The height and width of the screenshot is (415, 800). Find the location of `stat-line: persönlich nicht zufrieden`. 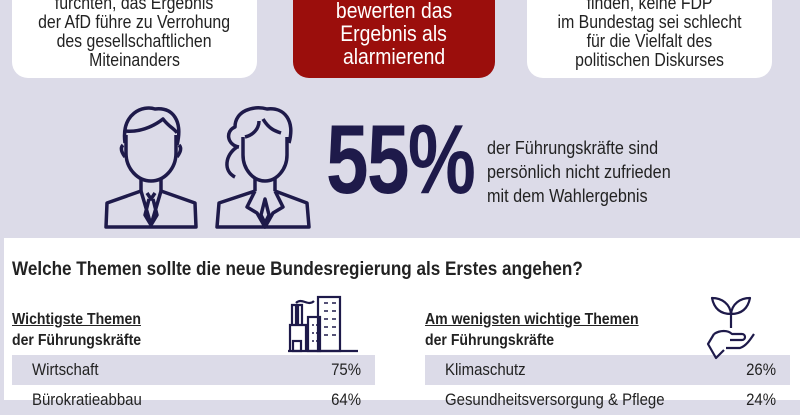

stat-line: persönlich nicht zufrieden is located at coordinates (579, 172).